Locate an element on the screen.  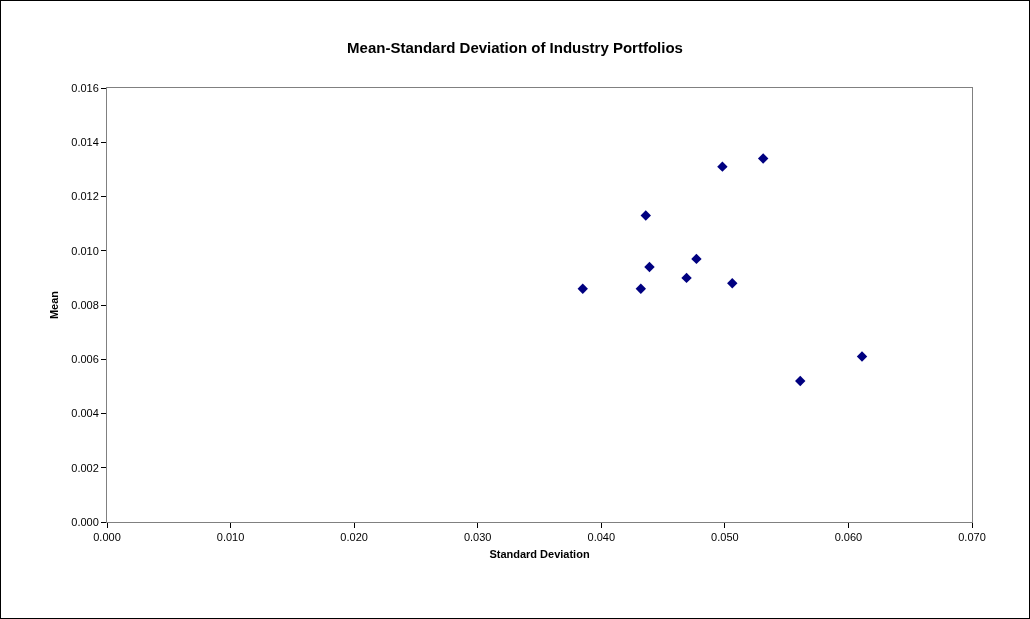
x-tick-label: 0.040 is located at coordinates (601, 537).